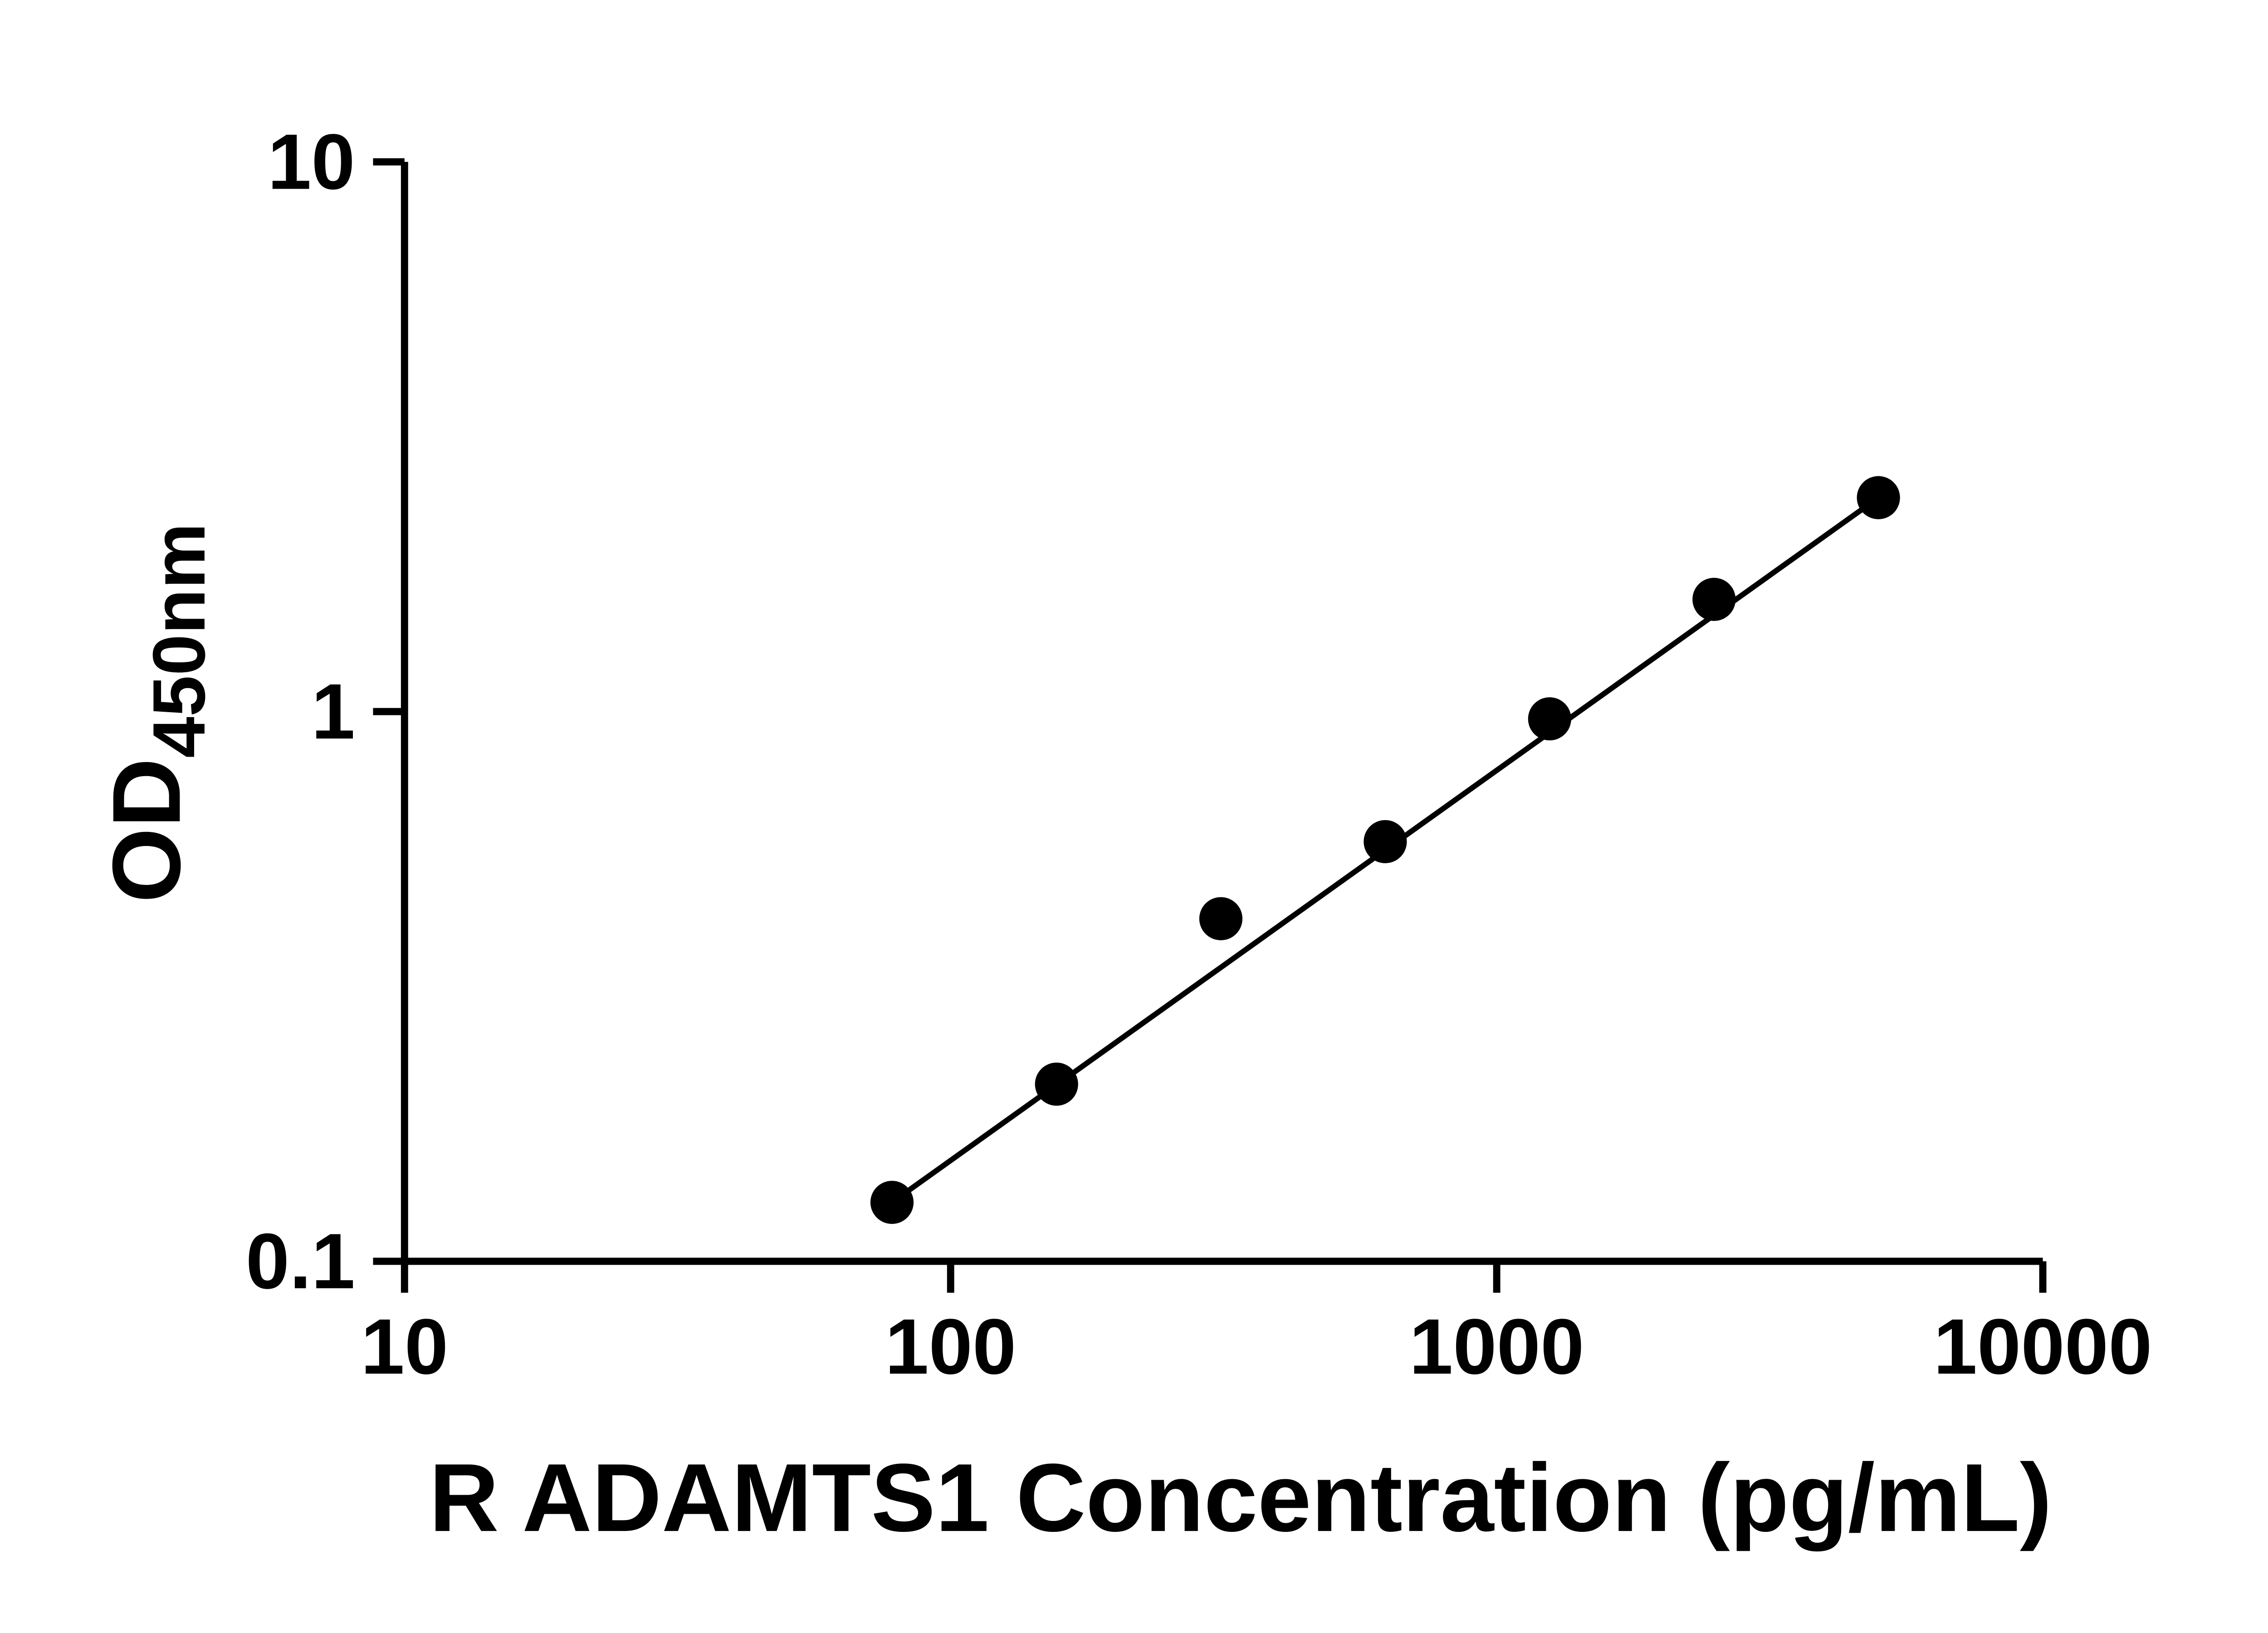  I want to click on x-tick-label: 10000, so click(2043, 1347).